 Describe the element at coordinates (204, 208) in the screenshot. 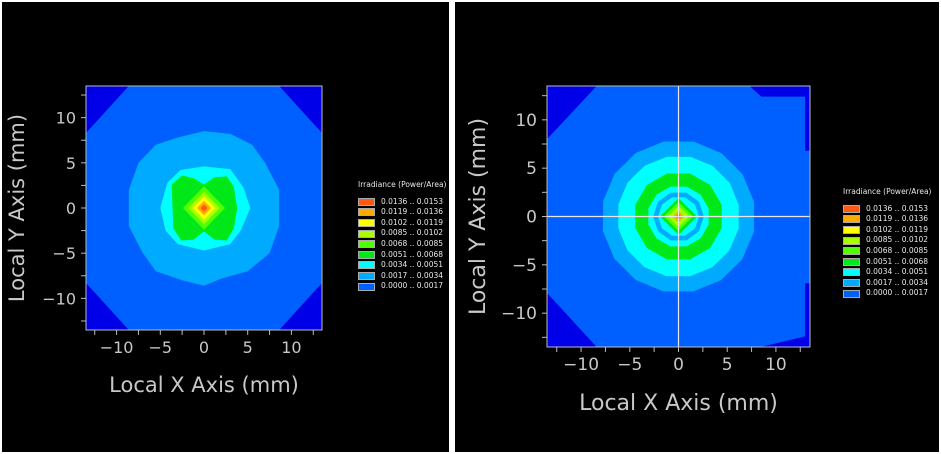

I see `contour-region` at that location.